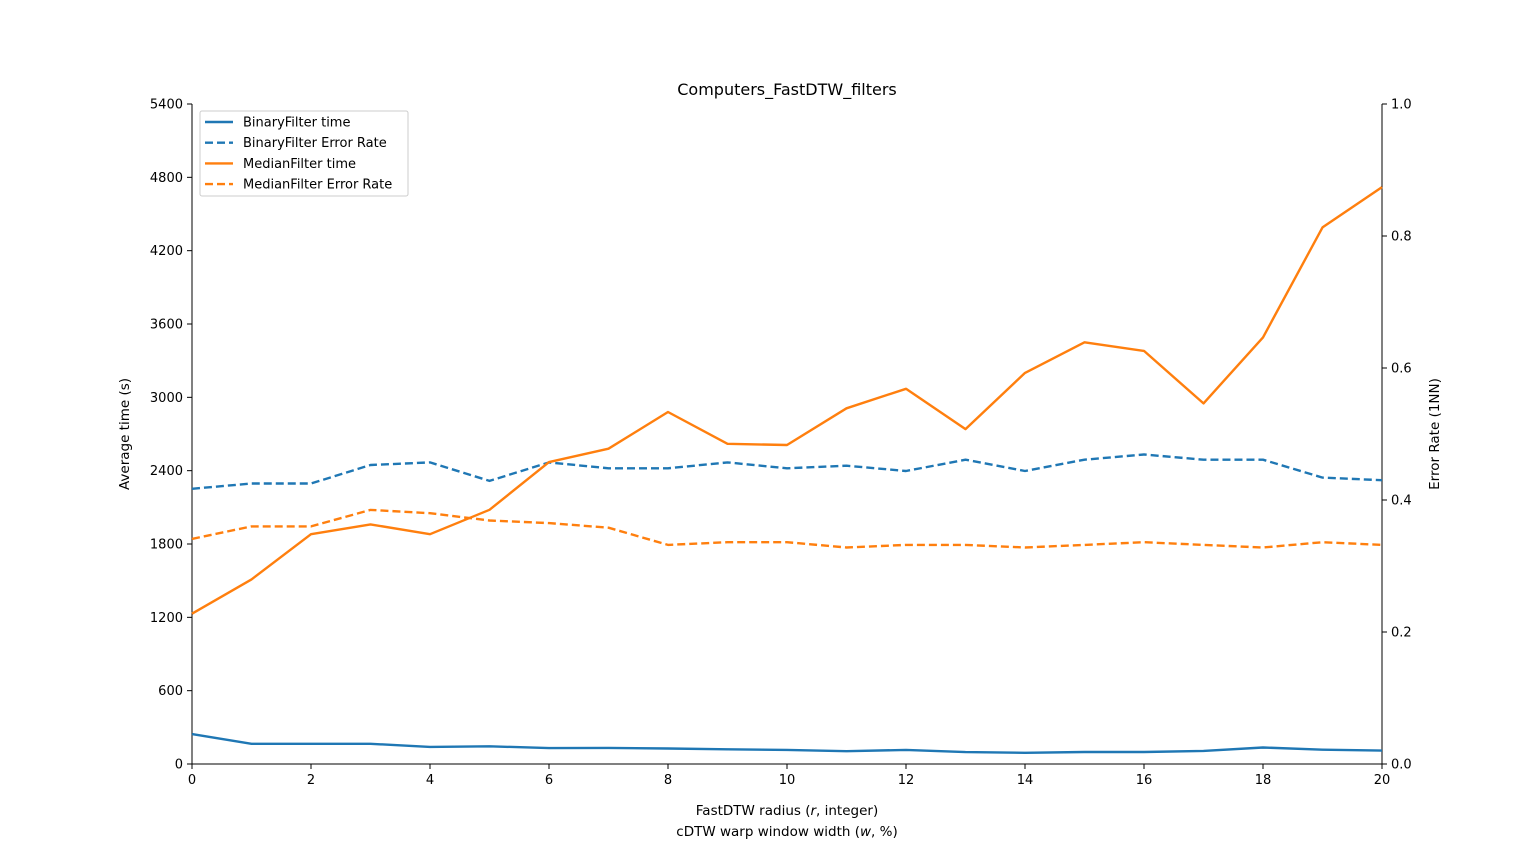 The width and height of the screenshot is (1536, 858). I want to click on x-tick-label: 12, so click(906, 780).